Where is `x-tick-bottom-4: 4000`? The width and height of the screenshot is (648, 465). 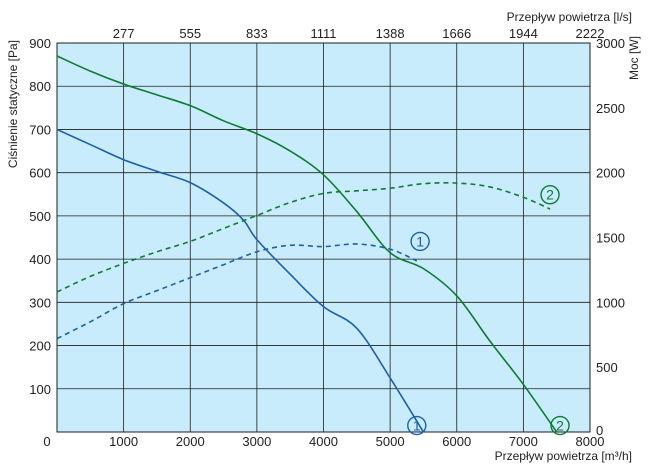
x-tick-bottom-4: 4000 is located at coordinates (323, 441).